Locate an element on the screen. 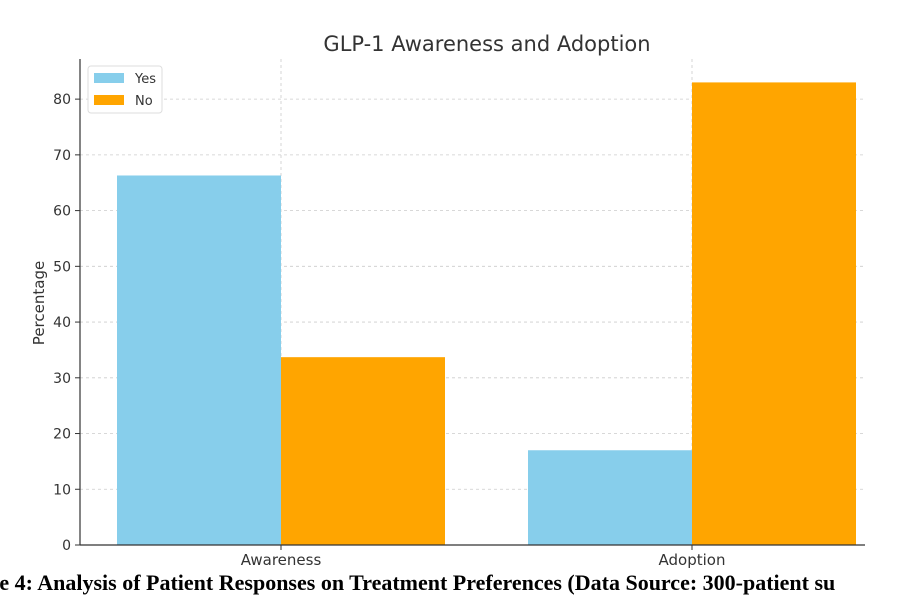 The image size is (924, 600). y-tick-label: 60 is located at coordinates (62, 212).